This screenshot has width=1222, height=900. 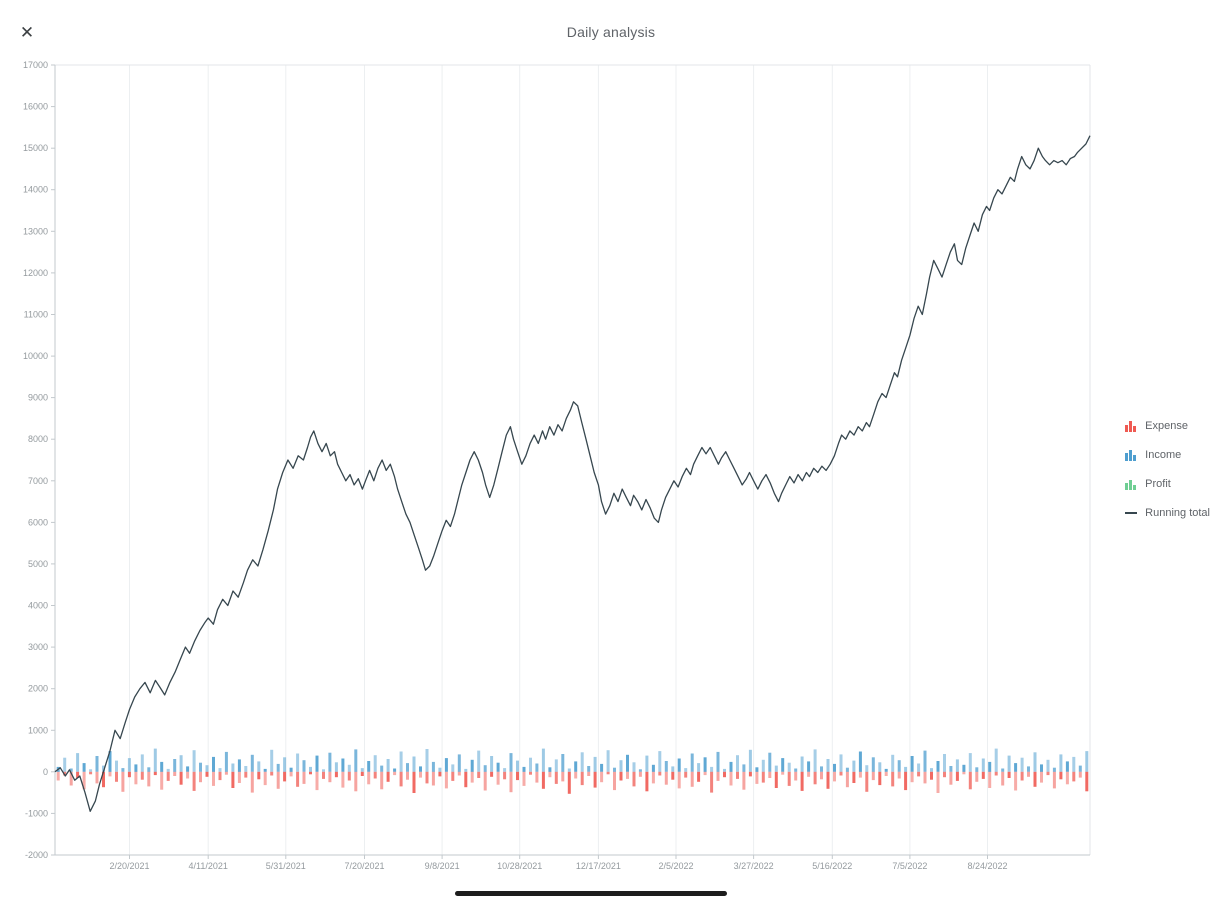 What do you see at coordinates (35, 107) in the screenshot?
I see `svg-text: 16000` at bounding box center [35, 107].